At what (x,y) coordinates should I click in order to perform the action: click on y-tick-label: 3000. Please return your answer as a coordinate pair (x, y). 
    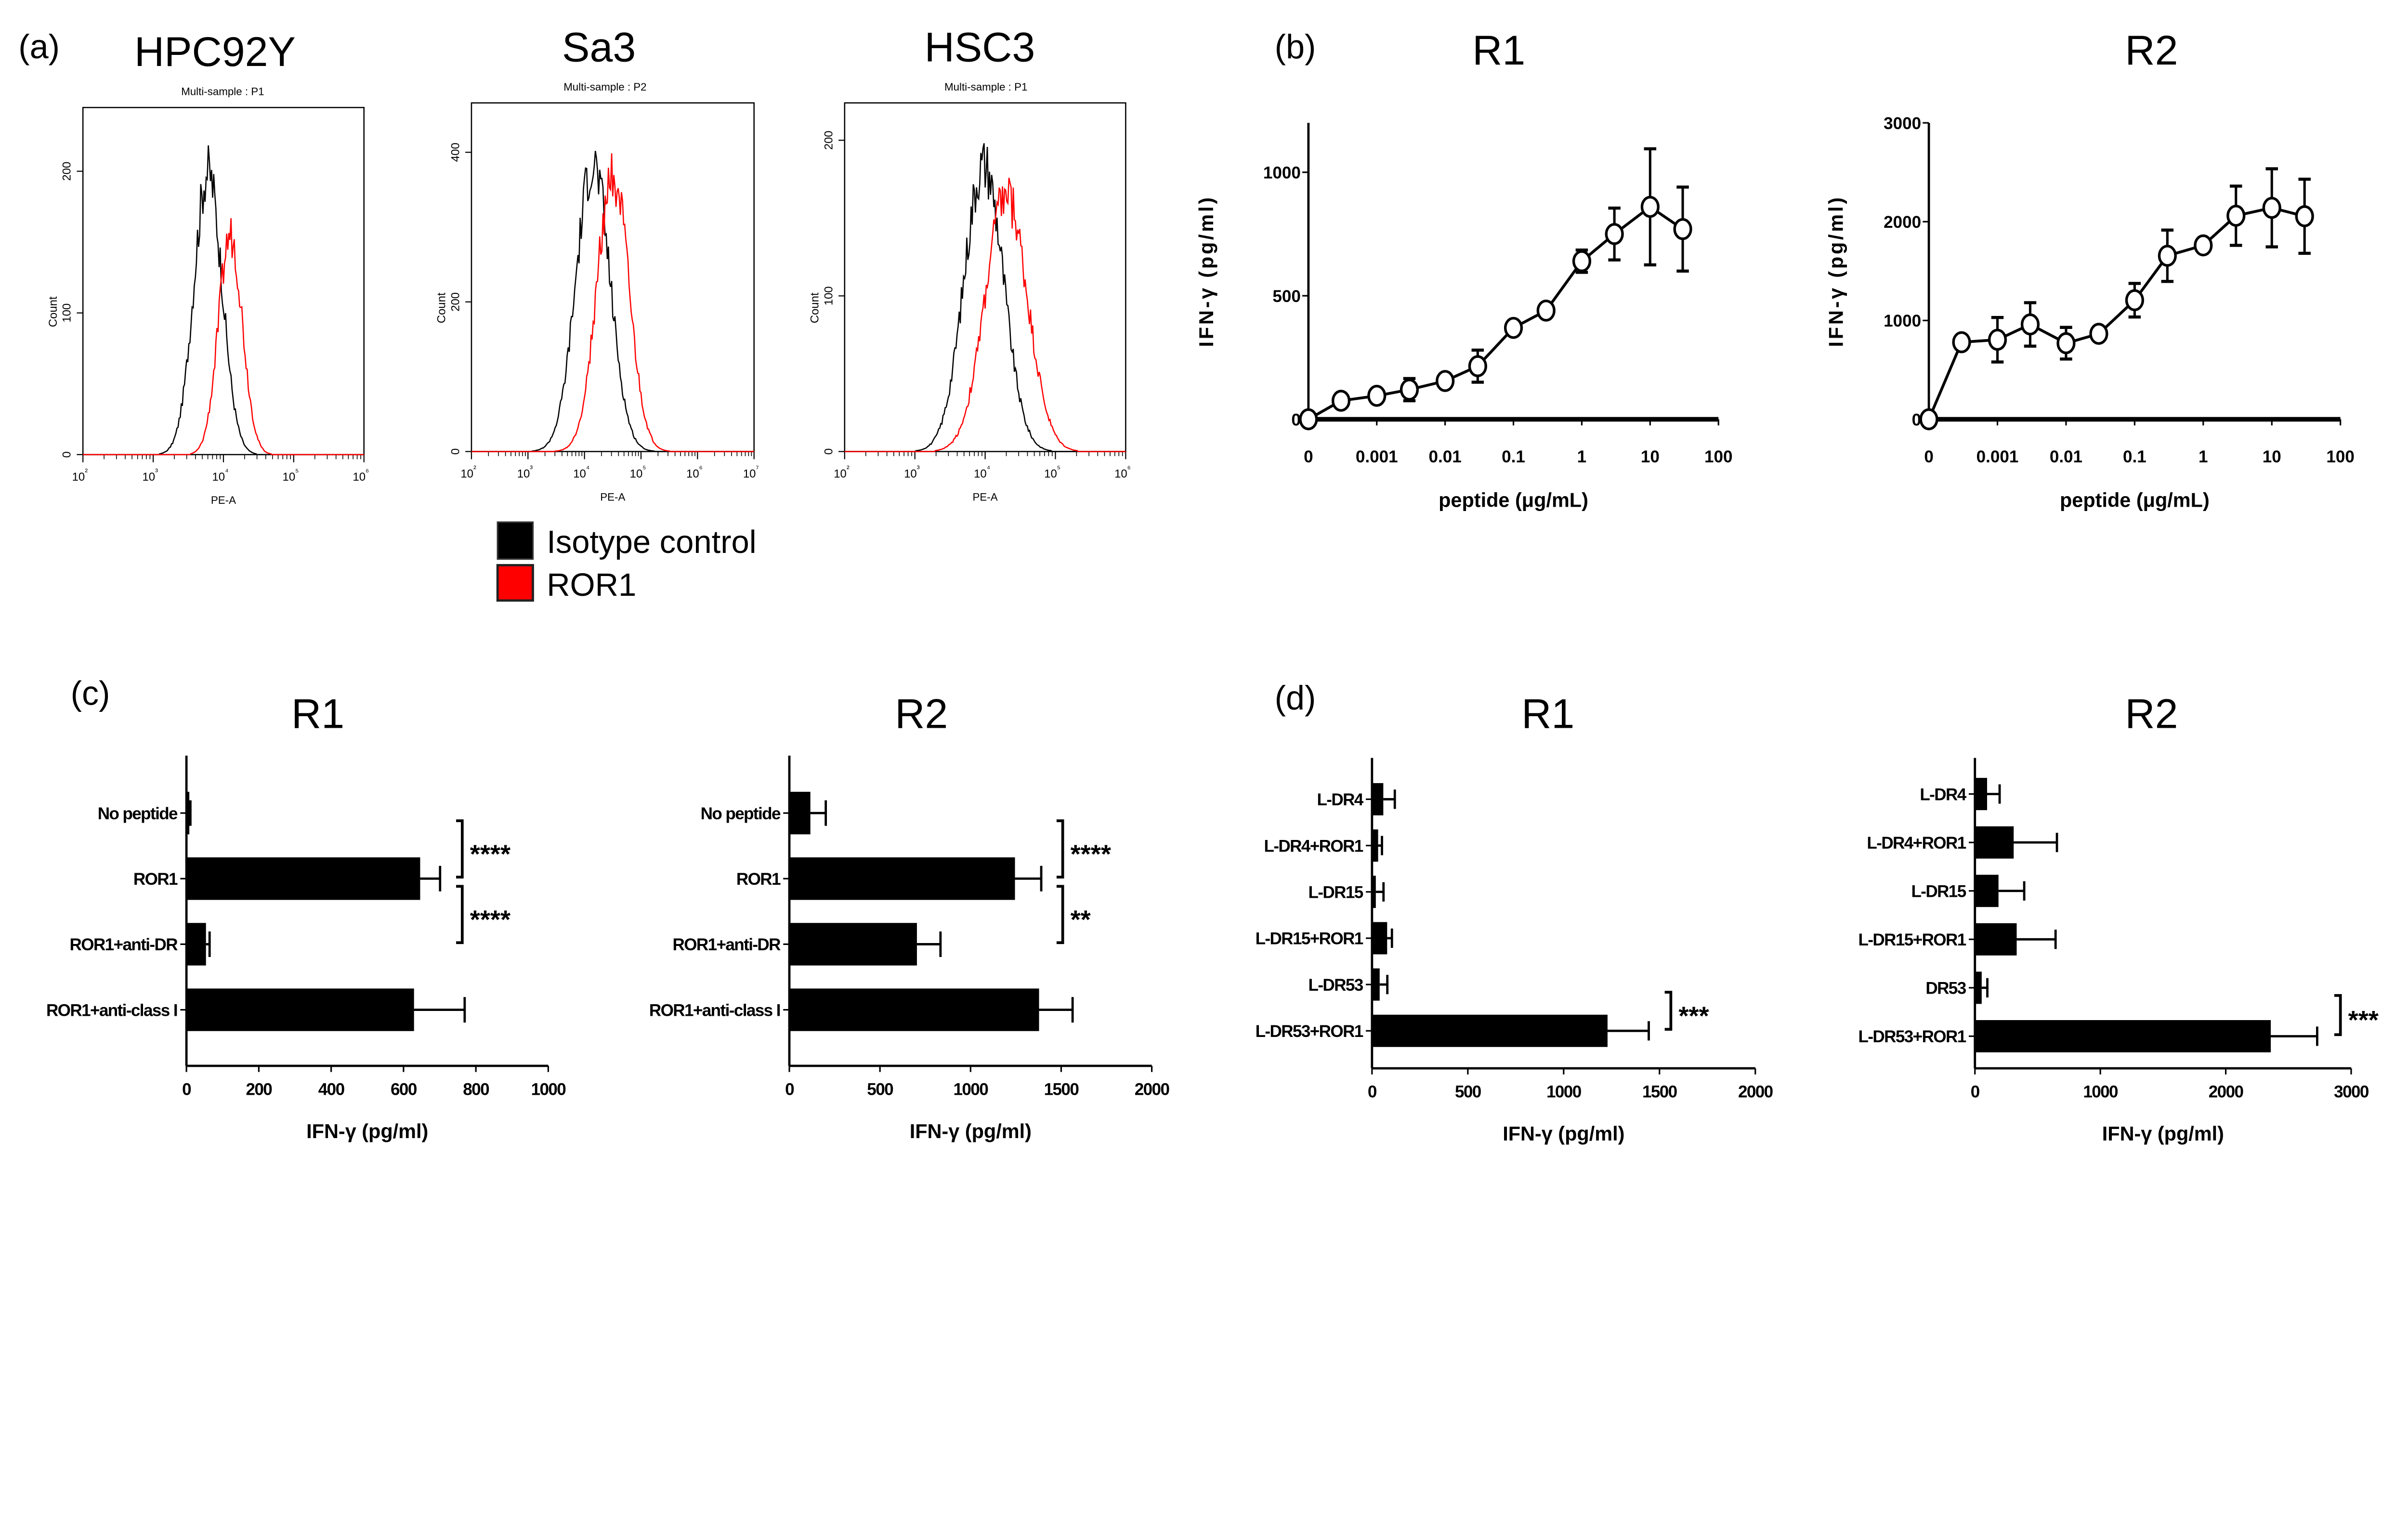
    Looking at the image, I should click on (1902, 123).